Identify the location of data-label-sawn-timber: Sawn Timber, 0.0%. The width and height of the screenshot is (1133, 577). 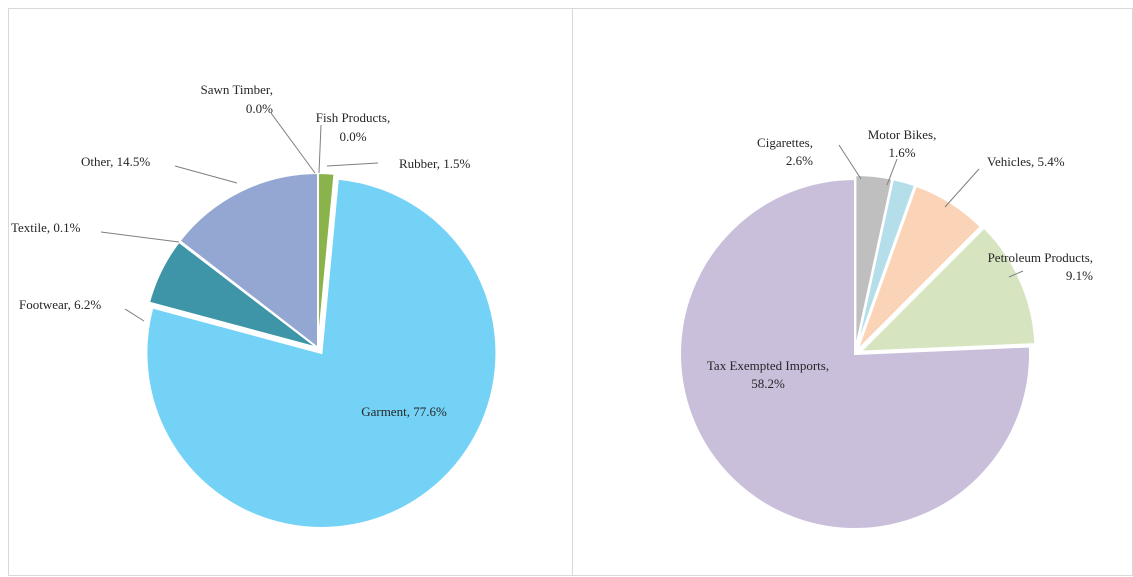
(237, 99).